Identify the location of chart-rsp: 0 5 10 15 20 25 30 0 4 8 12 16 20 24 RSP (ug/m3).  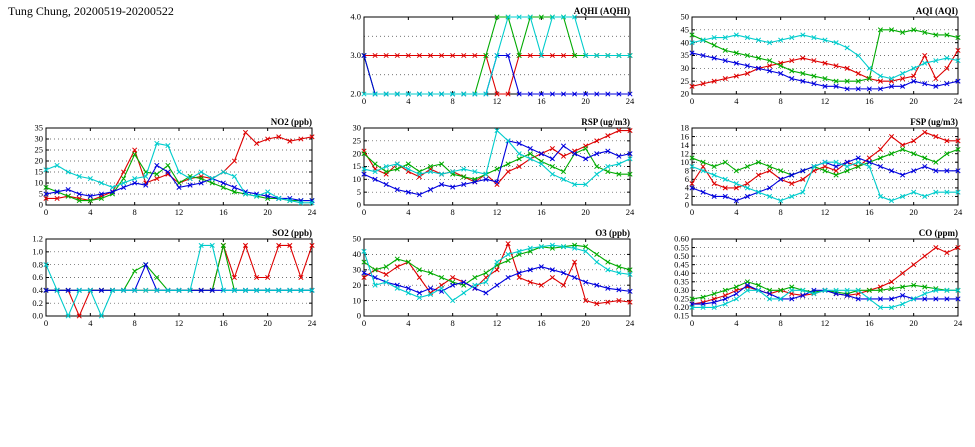
(485, 170).